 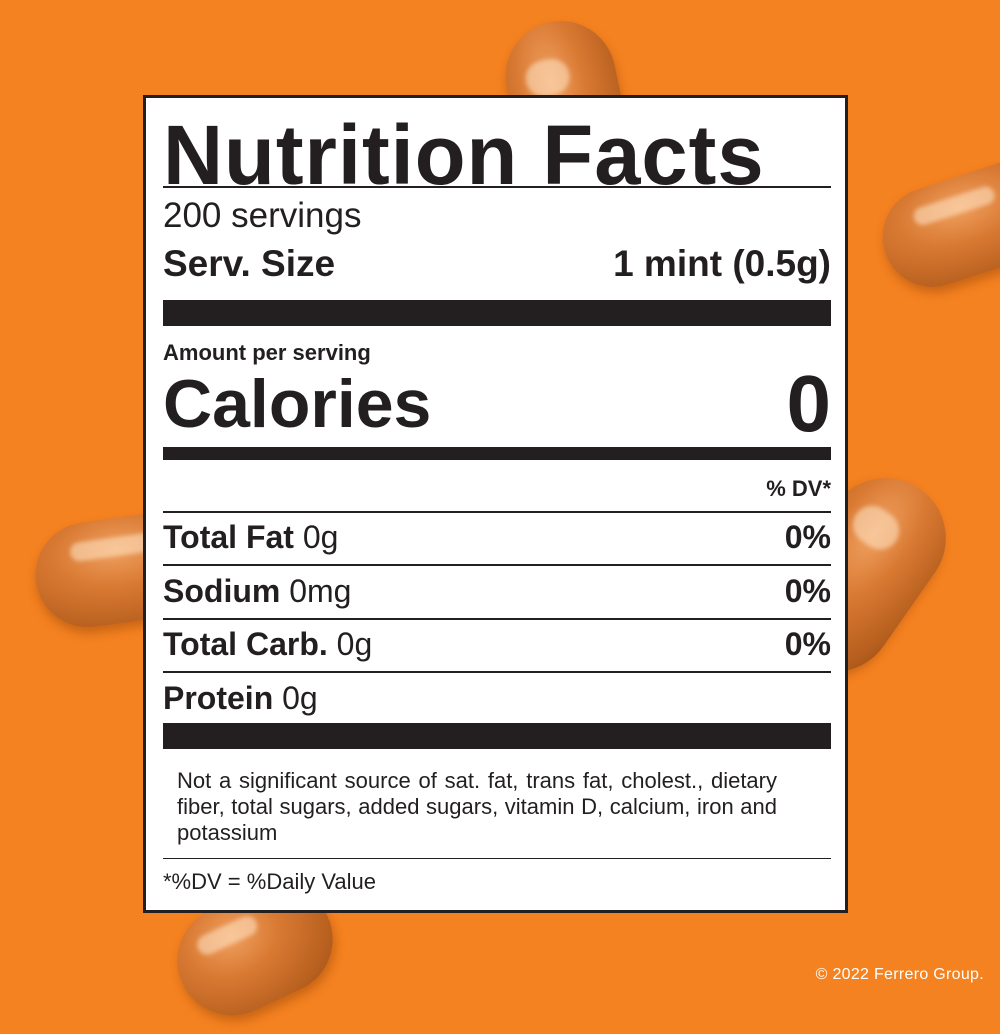 What do you see at coordinates (722, 263) in the screenshot?
I see `serving-size-value: 1 mint (0.5g)` at bounding box center [722, 263].